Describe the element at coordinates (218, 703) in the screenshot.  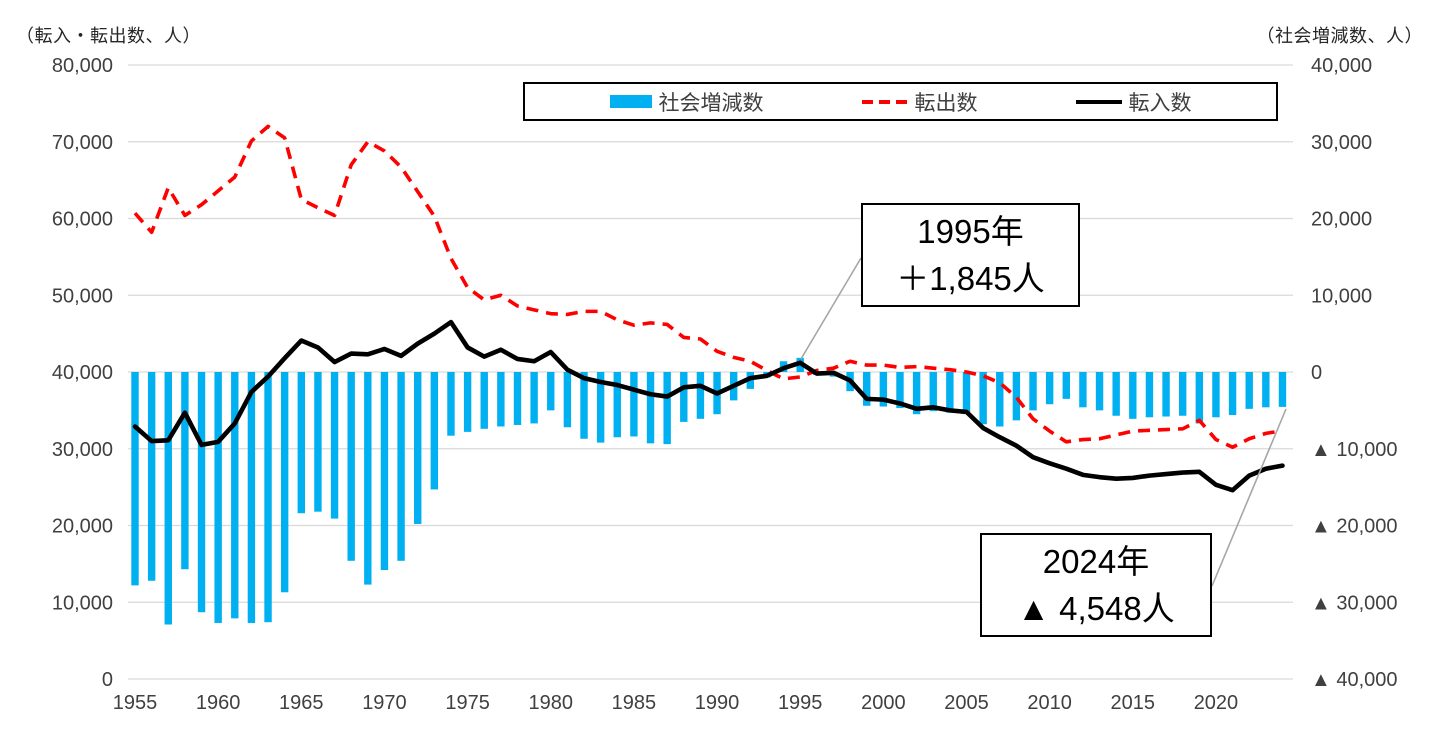
I see `svg-text: 1960` at that location.